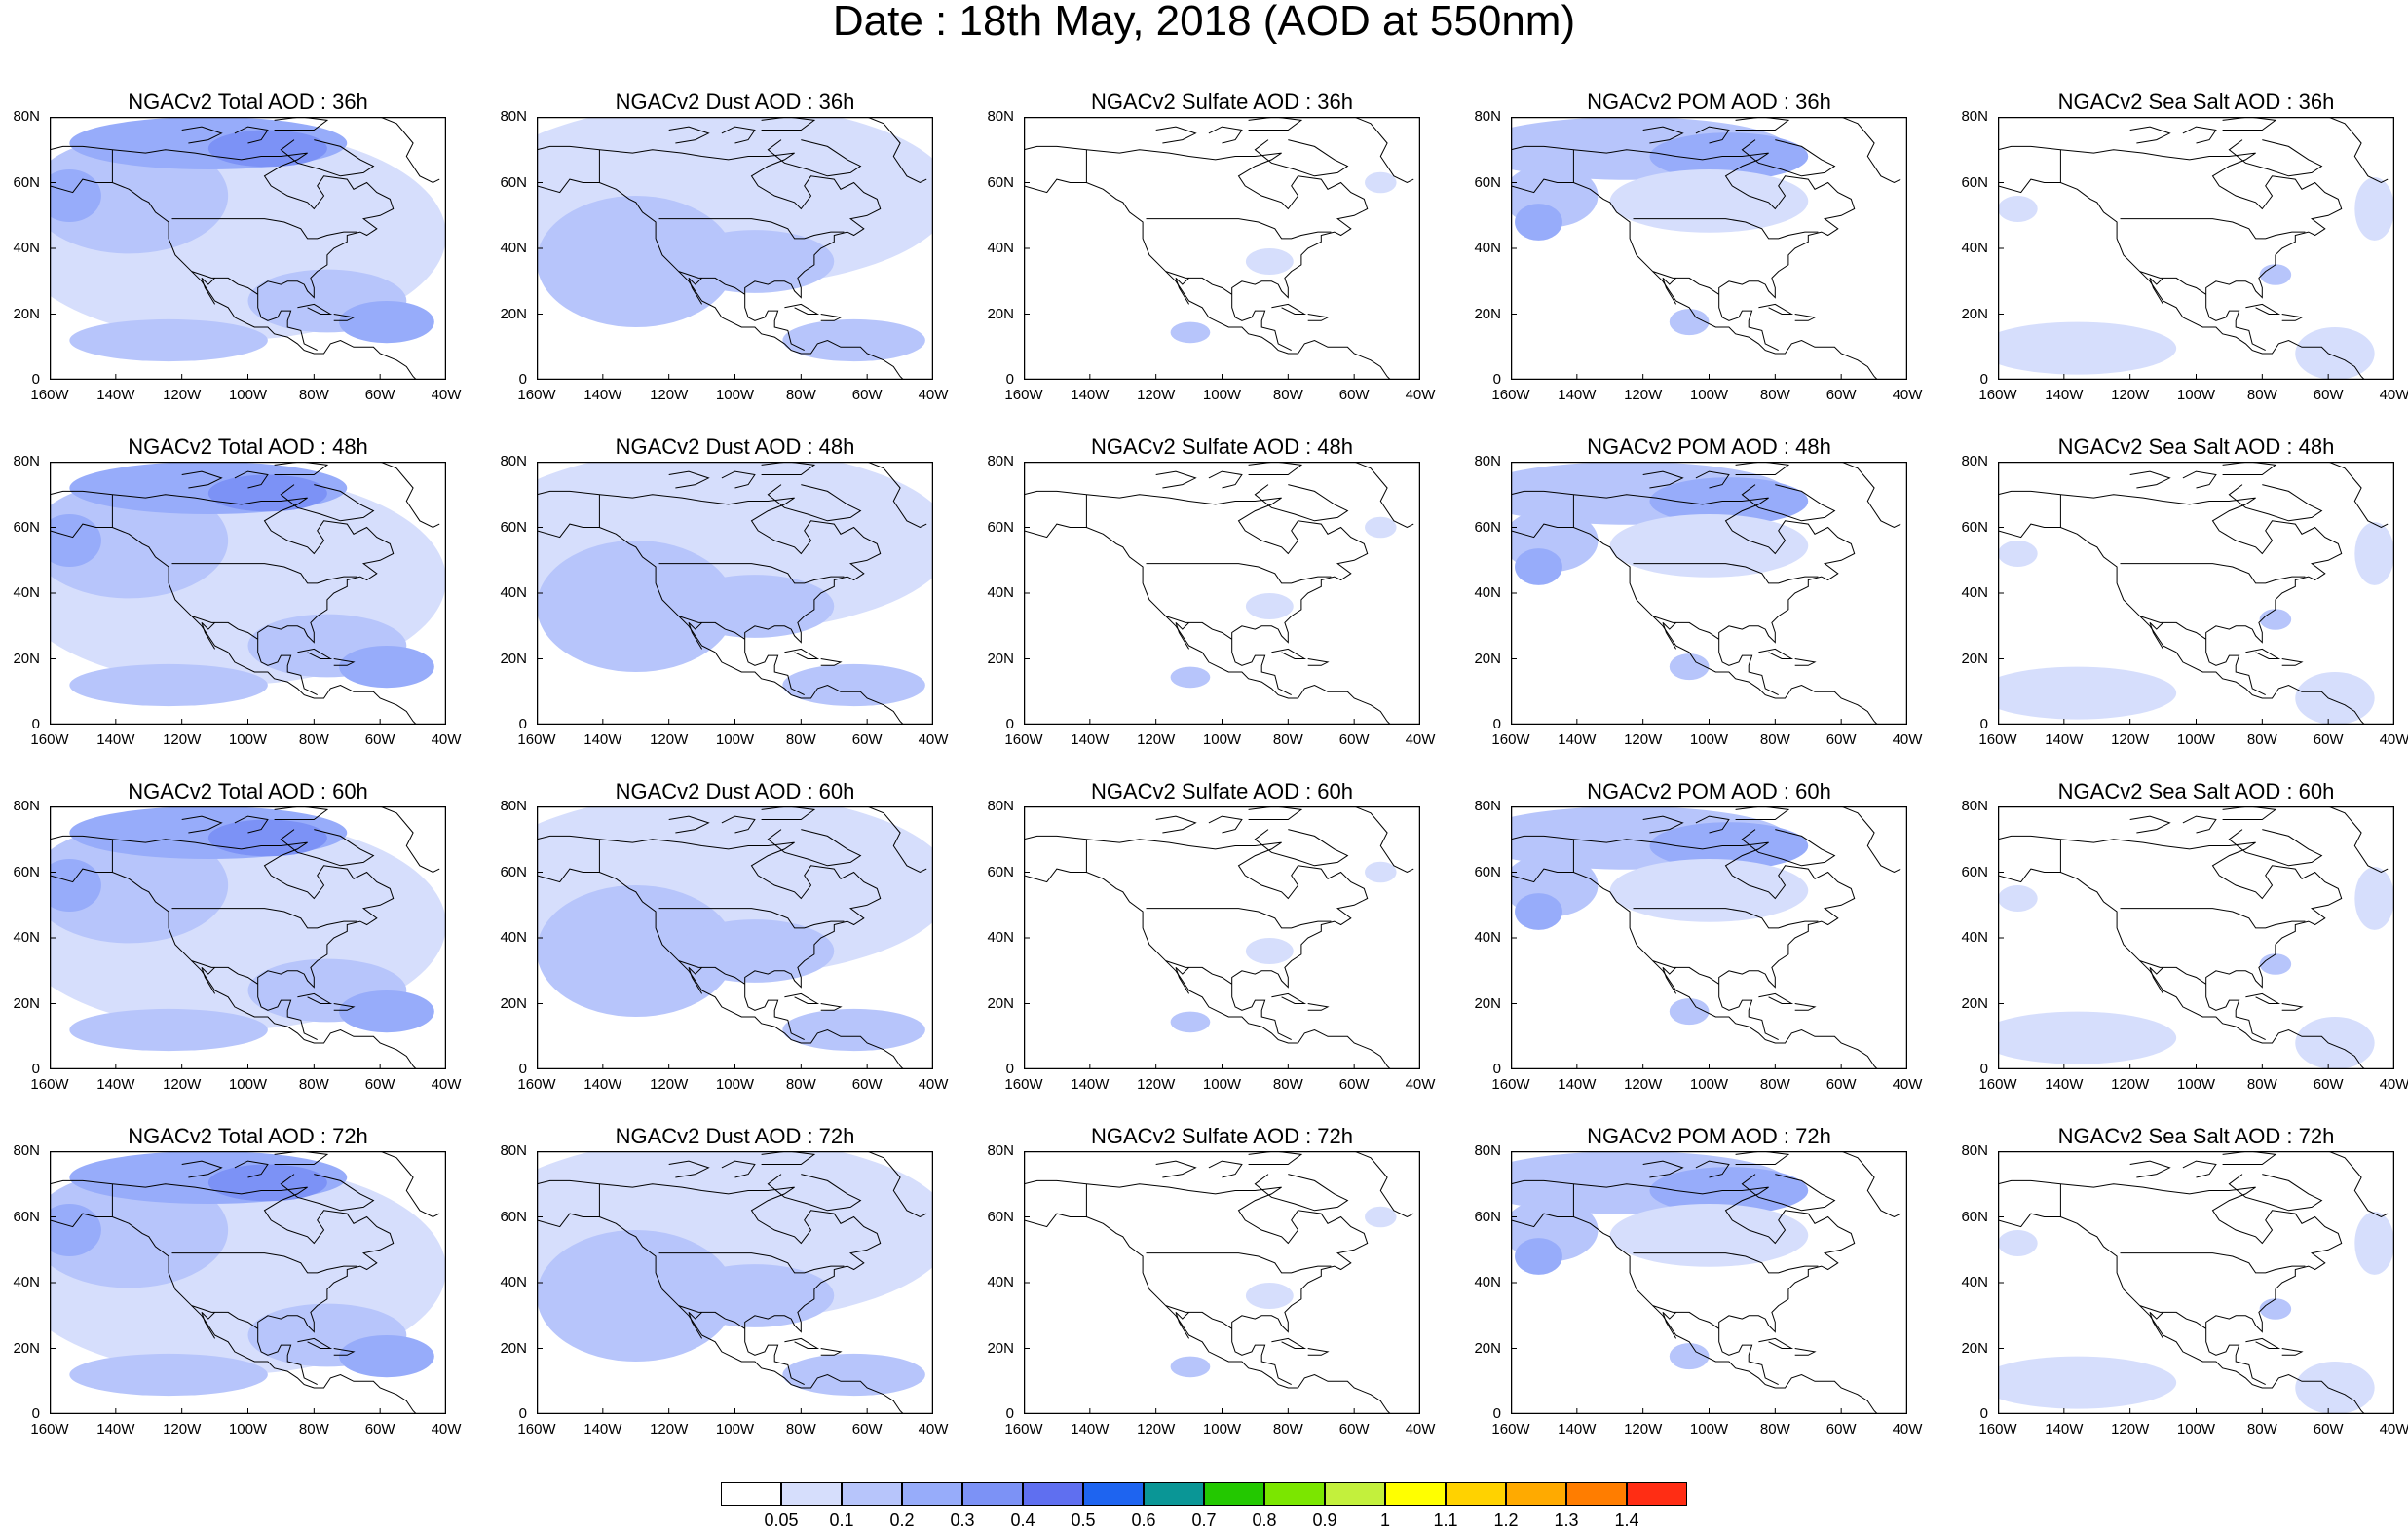 This screenshot has height=1531, width=2408. What do you see at coordinates (735, 1136) in the screenshot?
I see `panel-title: NGACv2 Dust AOD : 72h` at bounding box center [735, 1136].